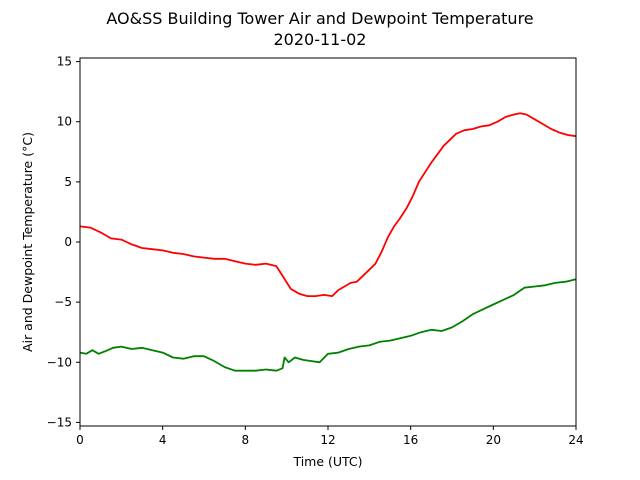  Describe the element at coordinates (59, 362) in the screenshot. I see `y-tick-label-1: −10` at that location.